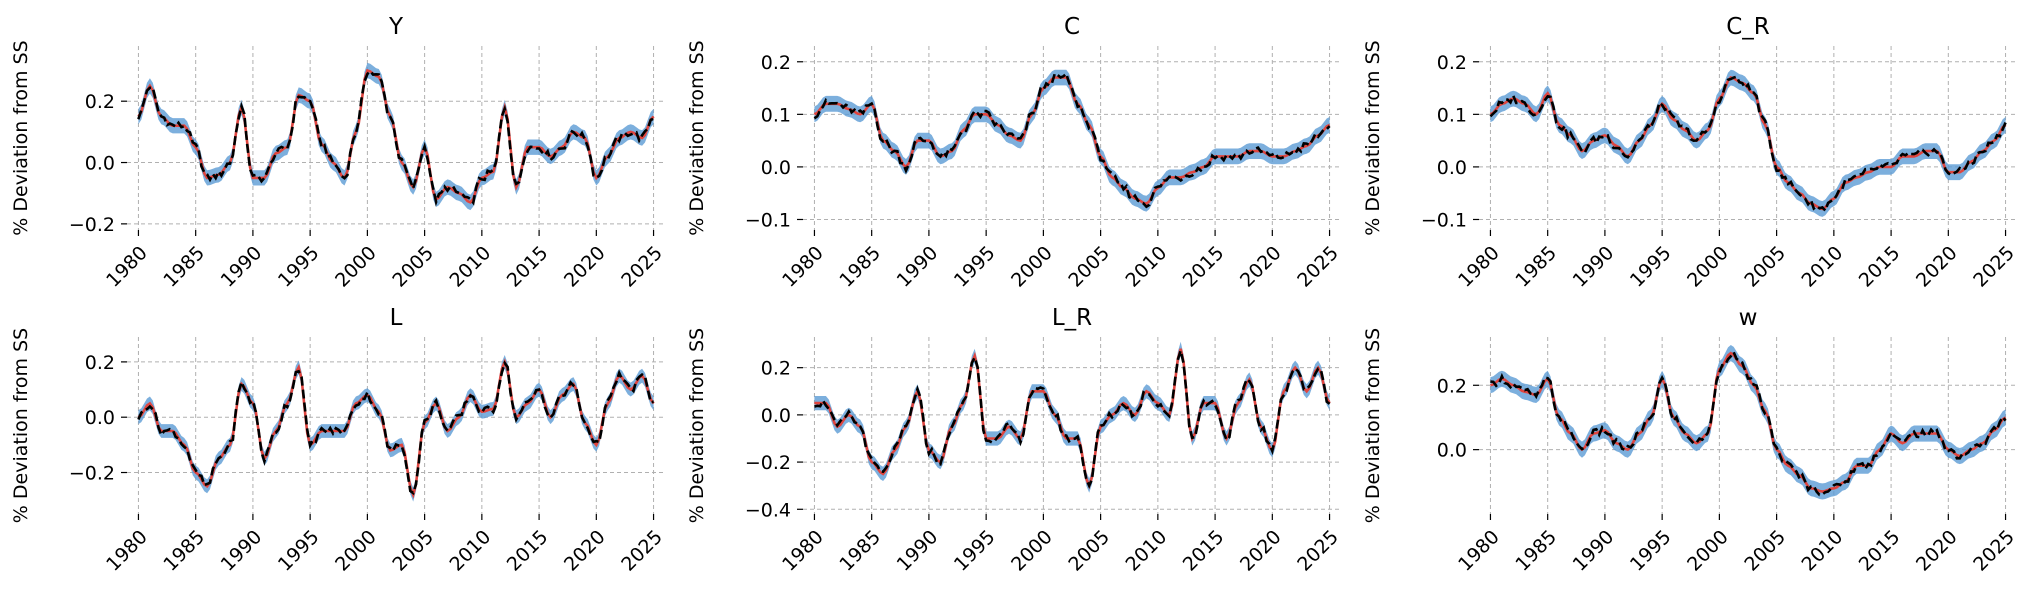 This screenshot has width=2032, height=596. I want to click on panel-title: C_R, so click(1748, 27).